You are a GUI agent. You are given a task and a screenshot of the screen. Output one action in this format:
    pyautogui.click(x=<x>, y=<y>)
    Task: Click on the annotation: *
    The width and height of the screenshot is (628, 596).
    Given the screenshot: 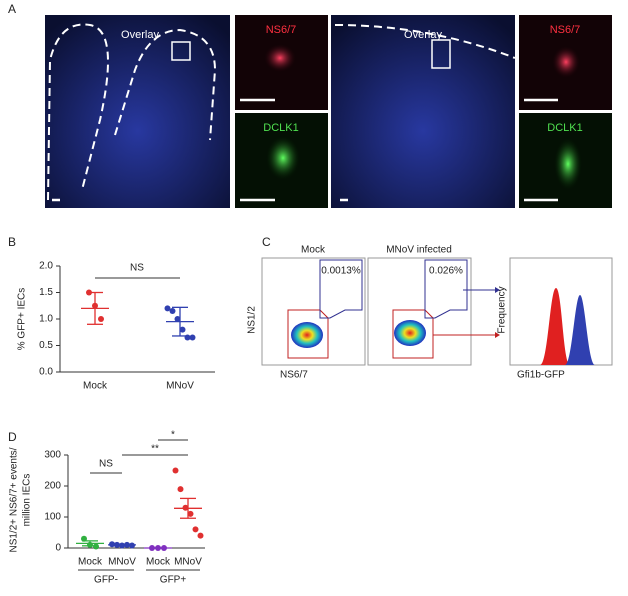 What is the action you would take?
    pyautogui.click(x=173, y=435)
    